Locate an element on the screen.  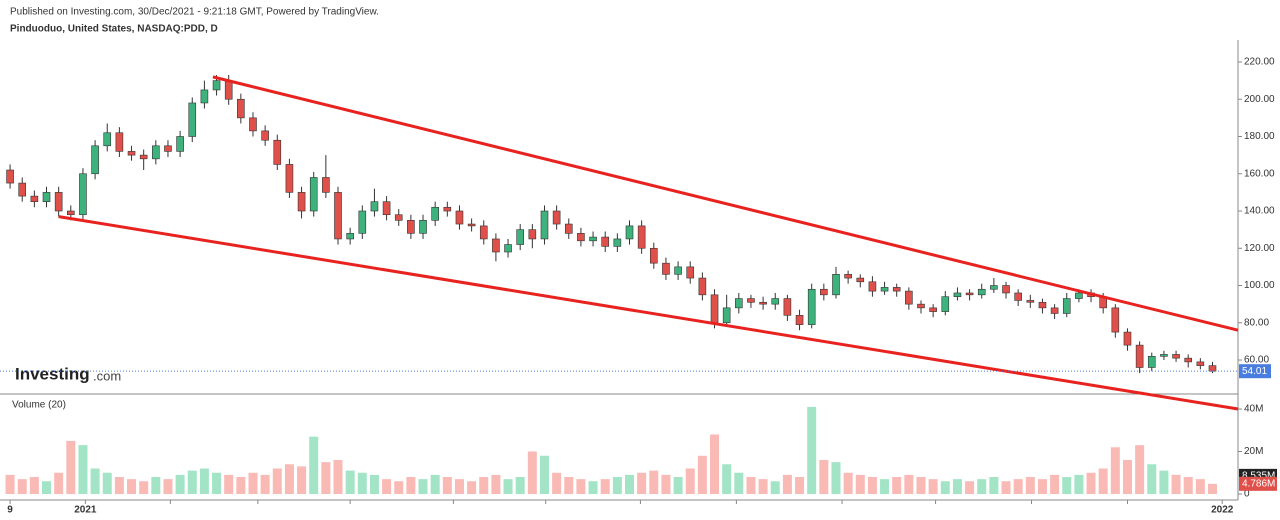
y-tick-label: 140.00 is located at coordinates (1259, 211).